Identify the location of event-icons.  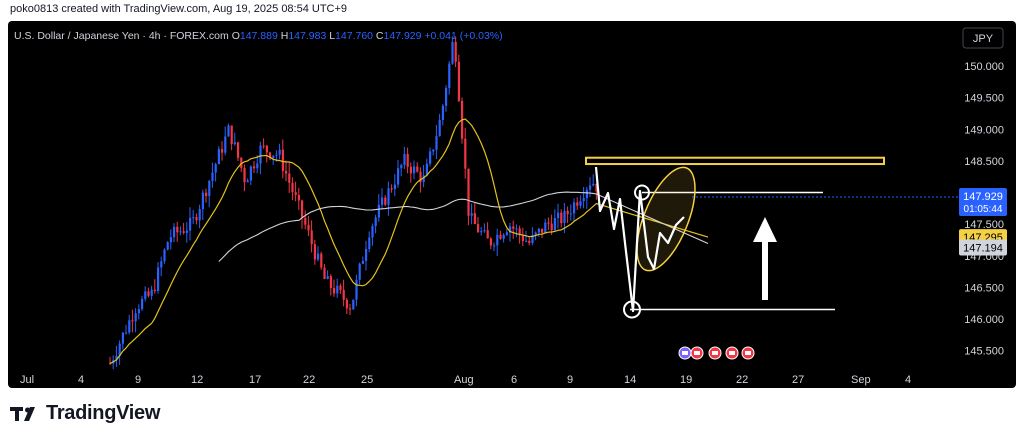
(716, 353).